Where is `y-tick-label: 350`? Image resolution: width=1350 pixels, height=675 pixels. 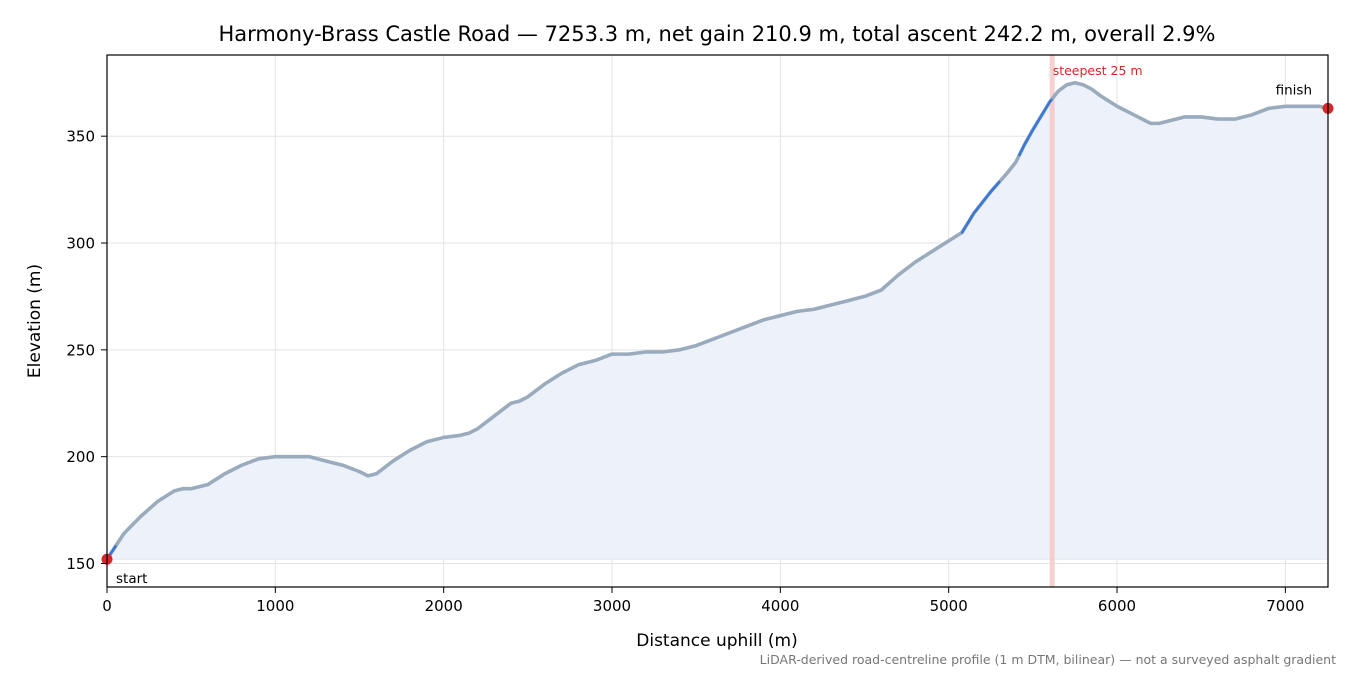
y-tick-label: 350 is located at coordinates (80, 137).